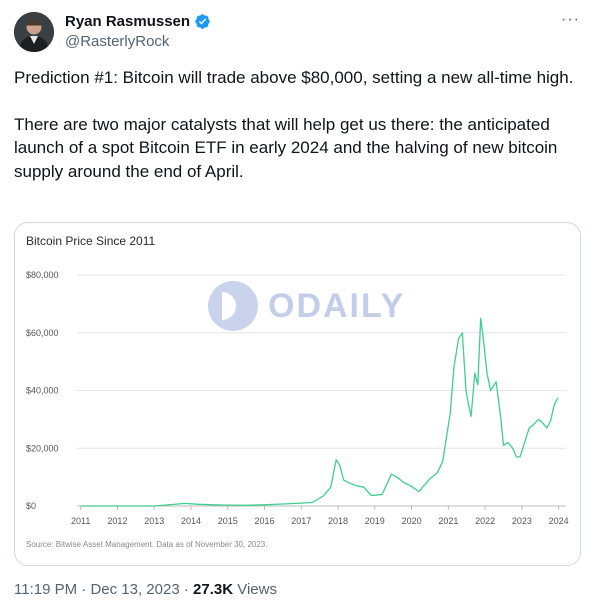 This screenshot has width=593, height=612. I want to click on views-count: 27.3K, so click(213, 589).